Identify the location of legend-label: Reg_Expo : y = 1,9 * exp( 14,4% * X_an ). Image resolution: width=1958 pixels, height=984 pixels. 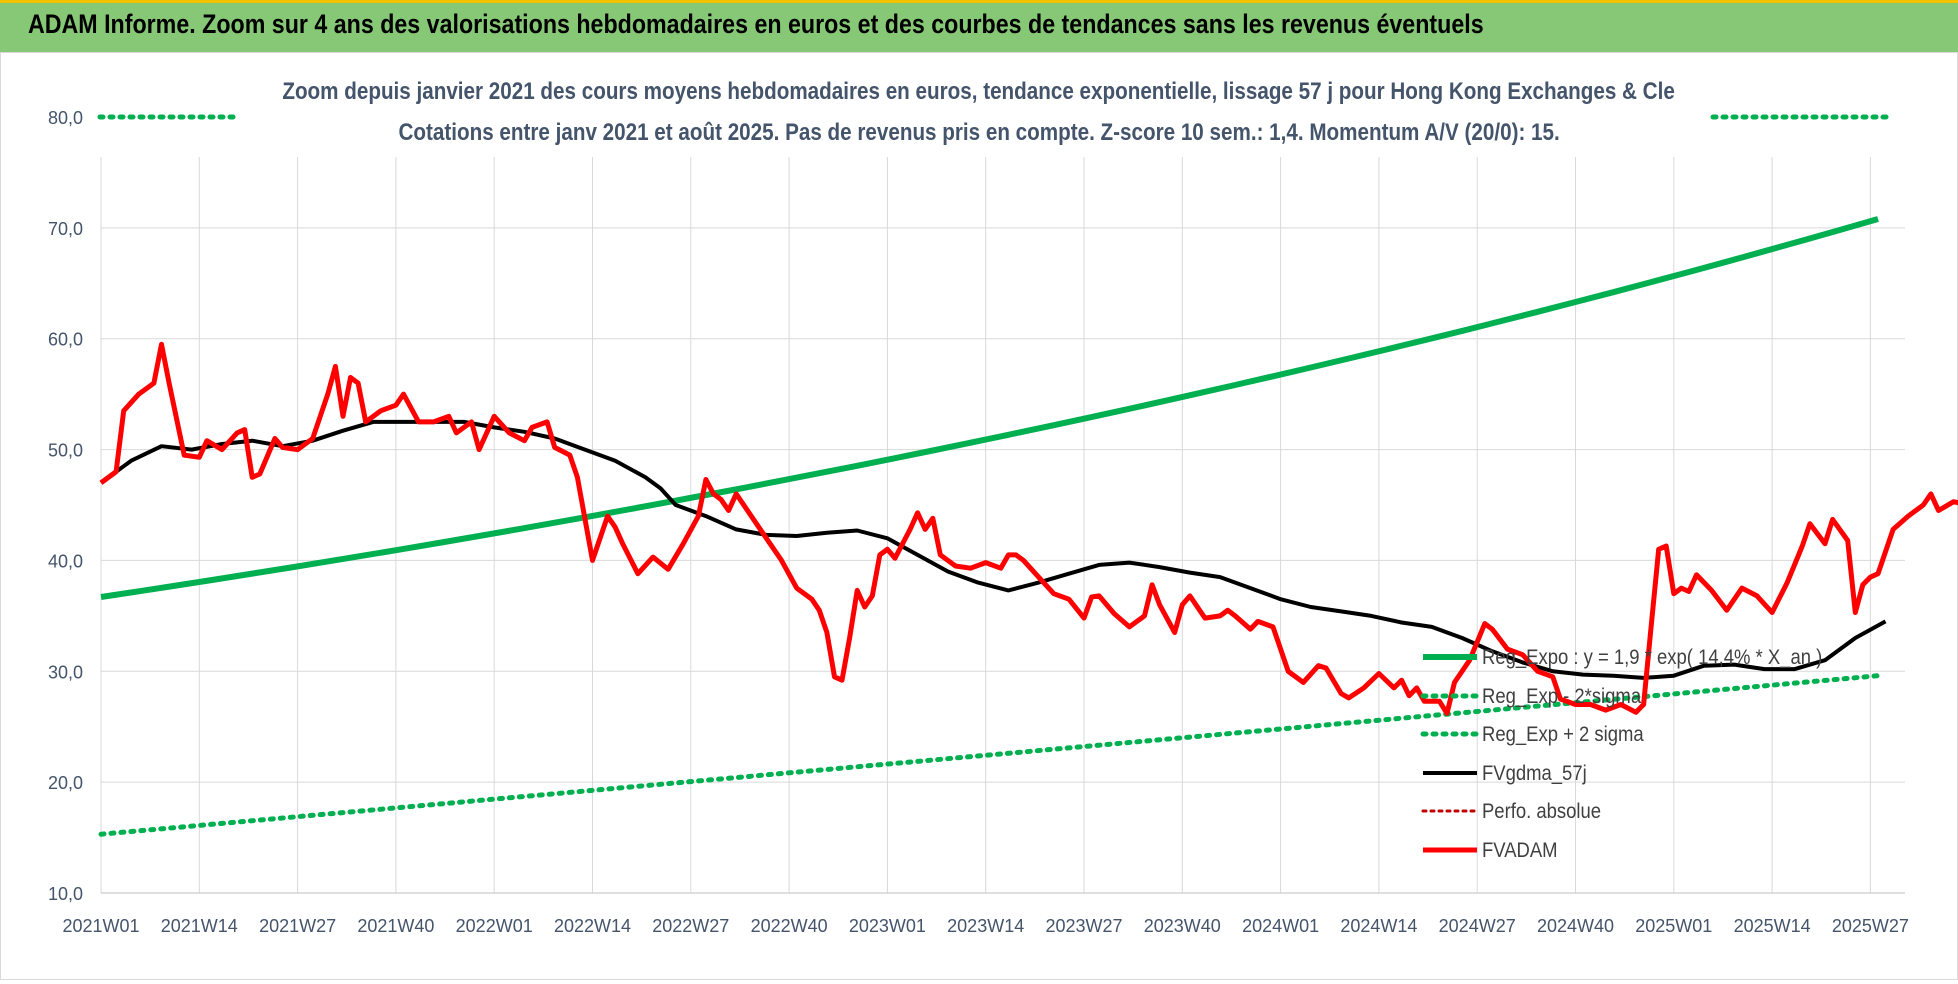
(1652, 657).